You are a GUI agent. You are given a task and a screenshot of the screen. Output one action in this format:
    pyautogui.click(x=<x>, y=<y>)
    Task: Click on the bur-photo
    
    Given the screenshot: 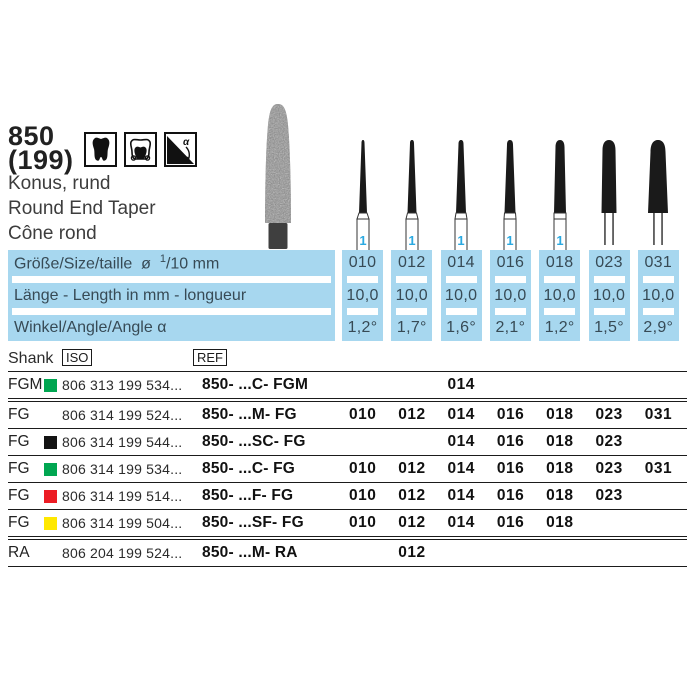 What is the action you would take?
    pyautogui.click(x=278, y=177)
    